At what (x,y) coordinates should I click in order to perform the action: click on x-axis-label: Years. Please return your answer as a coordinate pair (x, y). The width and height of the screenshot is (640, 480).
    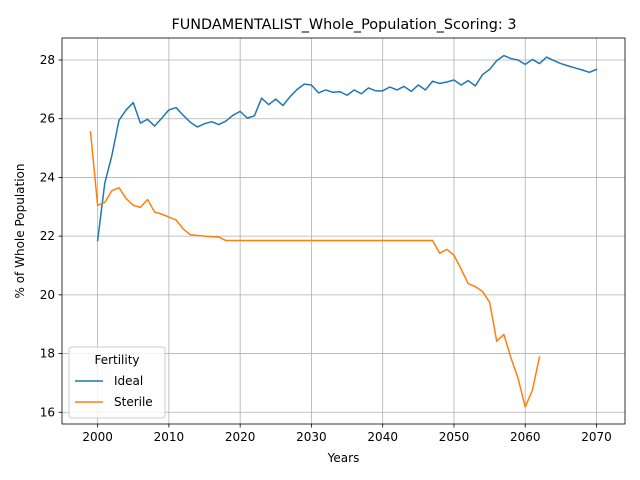
    Looking at the image, I should click on (343, 458).